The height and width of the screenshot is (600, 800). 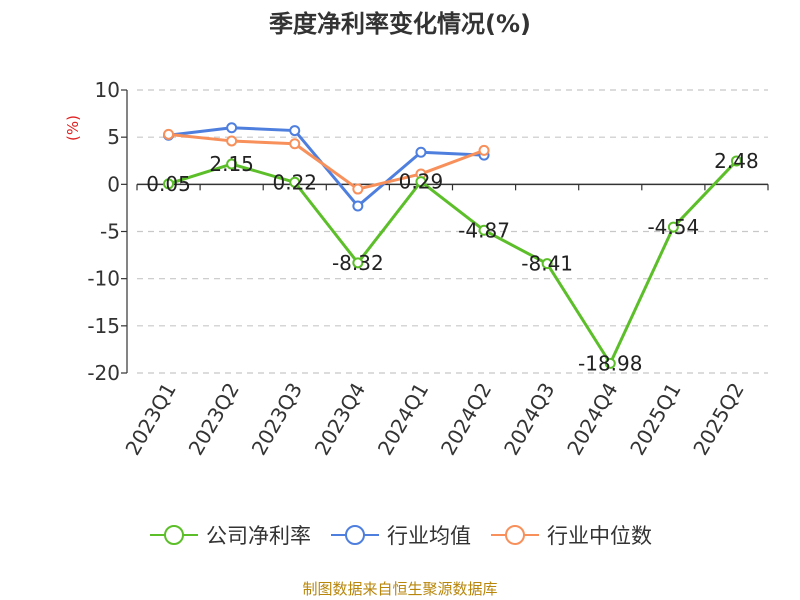 I want to click on y-tick-label: 5, so click(x=113, y=137).